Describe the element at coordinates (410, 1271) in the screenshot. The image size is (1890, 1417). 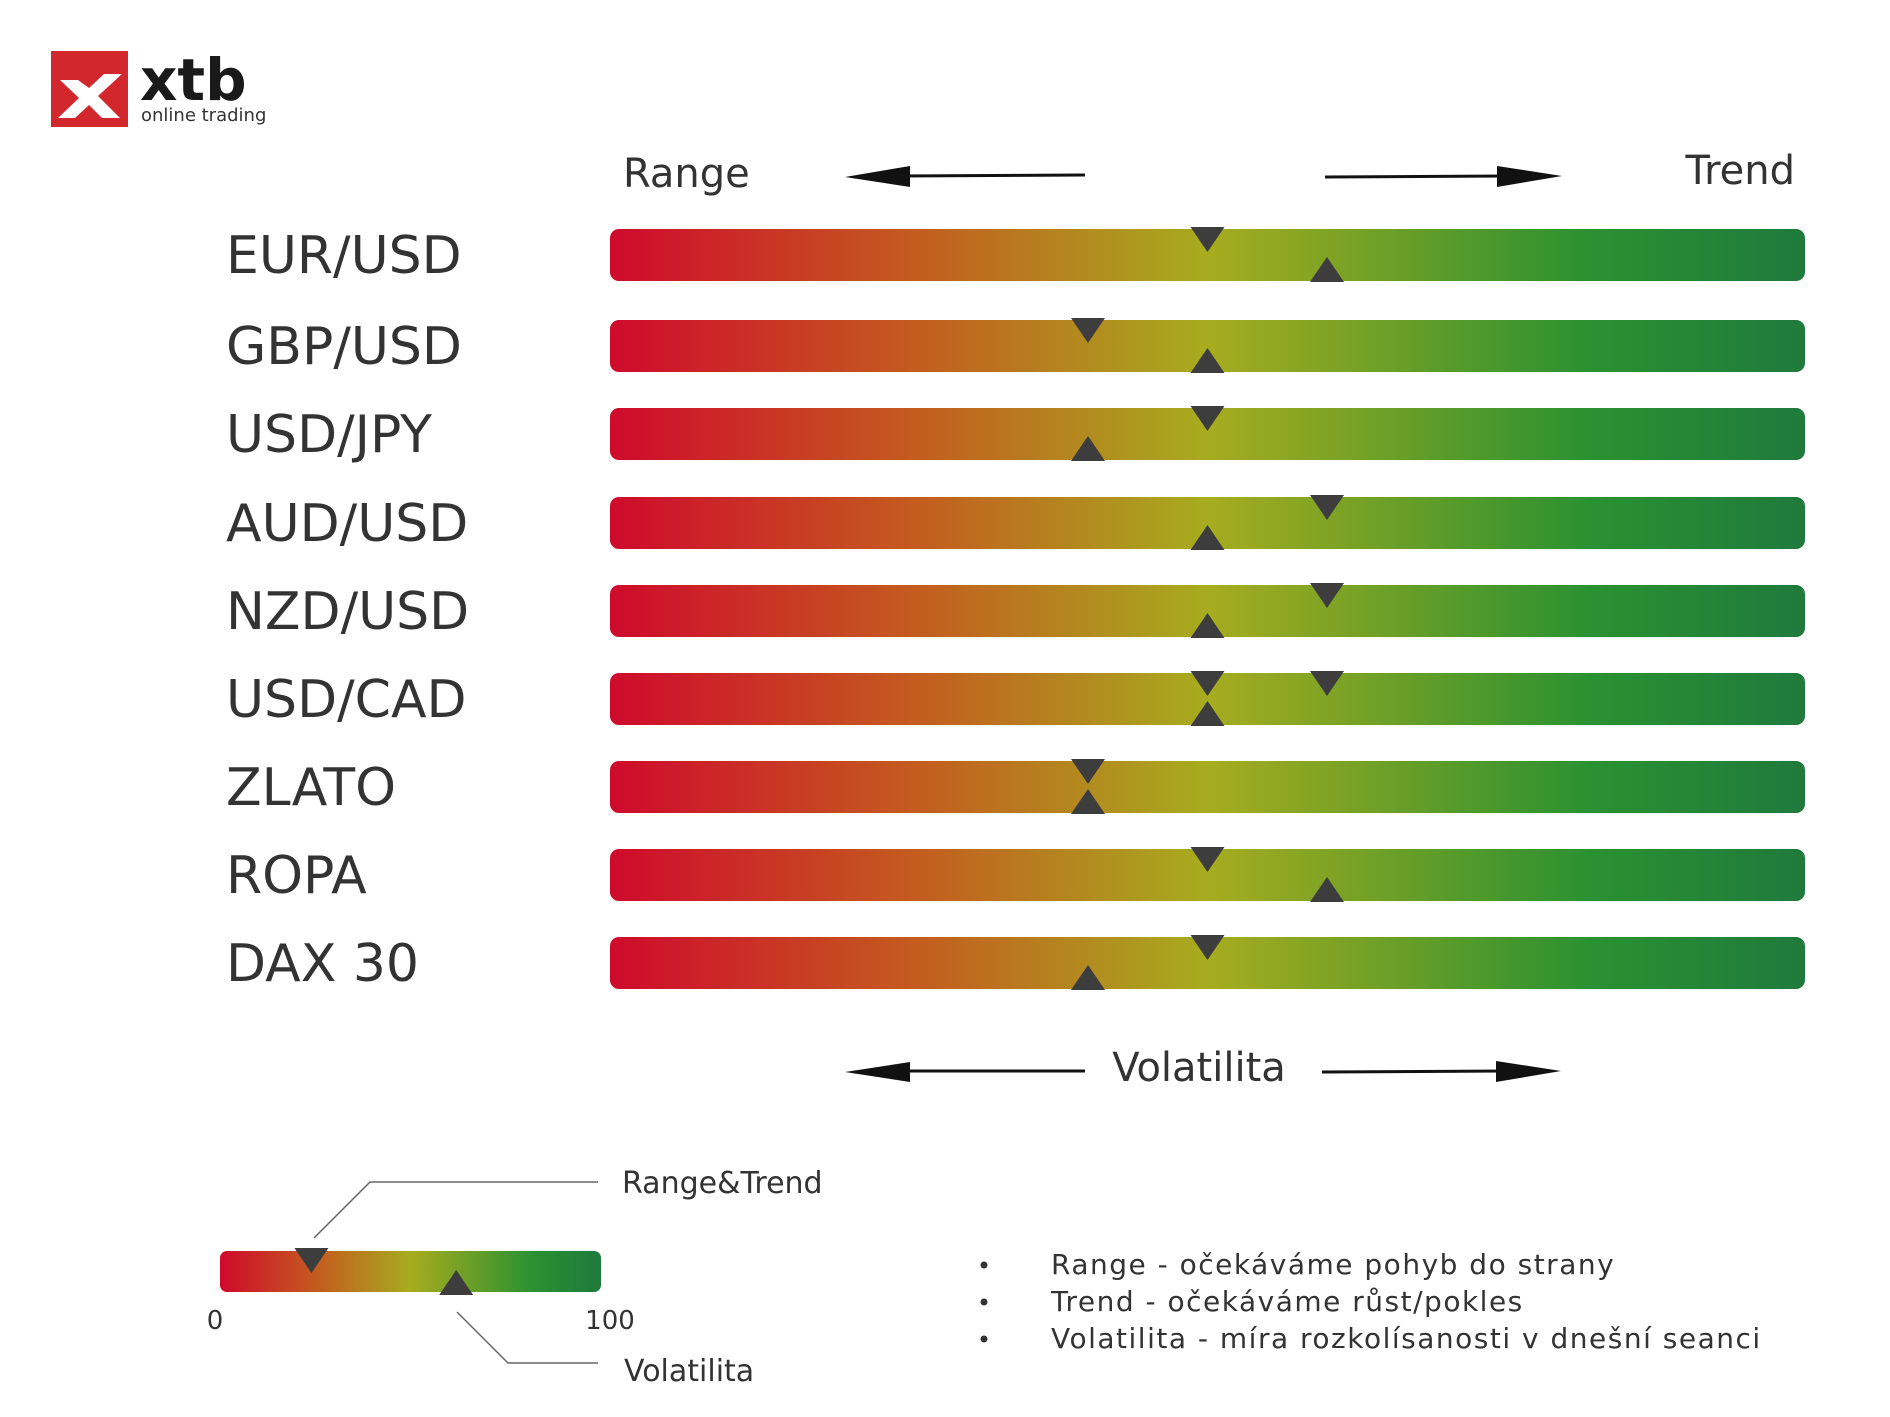
I see `legend-bar` at that location.